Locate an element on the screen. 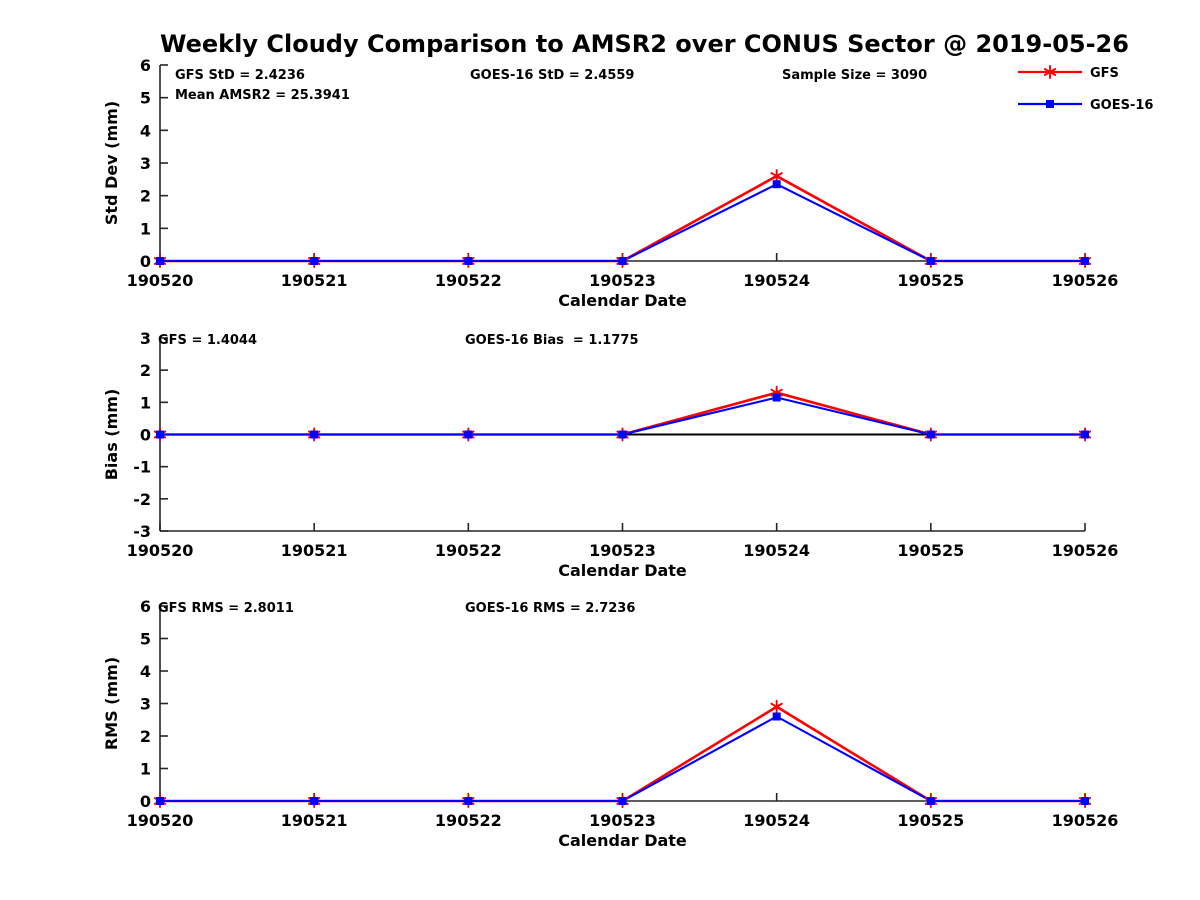  y-tick-label: -3 is located at coordinates (142, 531).